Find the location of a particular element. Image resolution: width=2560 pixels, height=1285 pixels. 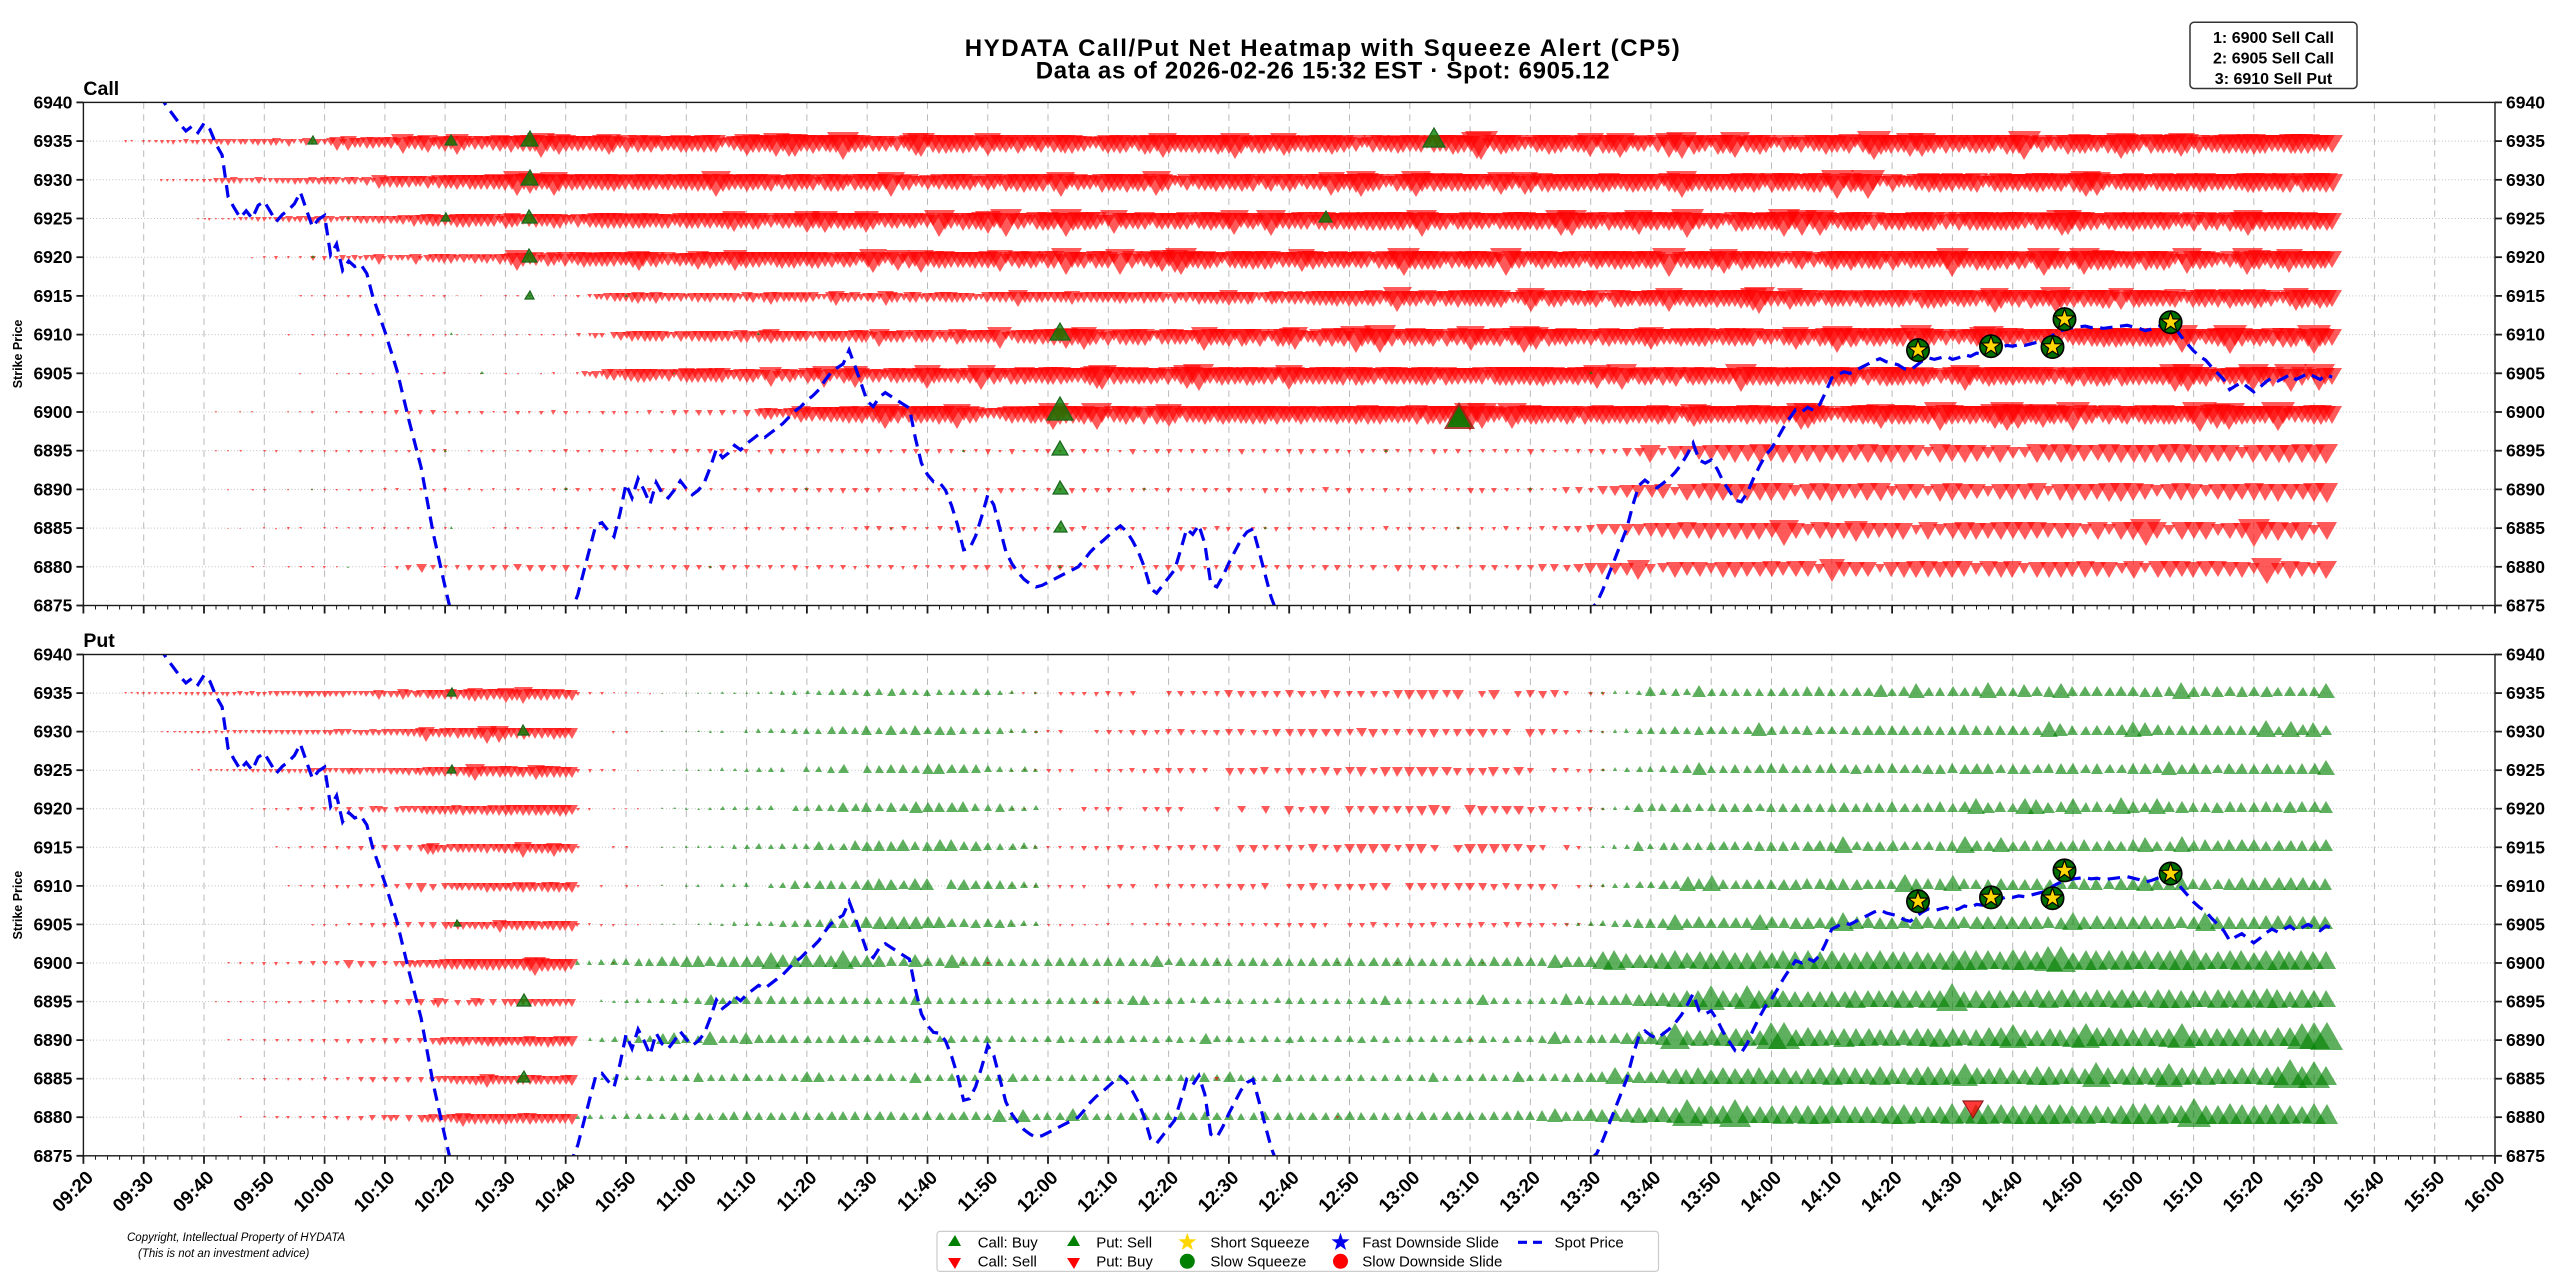

svg-text: 2: 6905 Sell Call is located at coordinates (2273, 59).